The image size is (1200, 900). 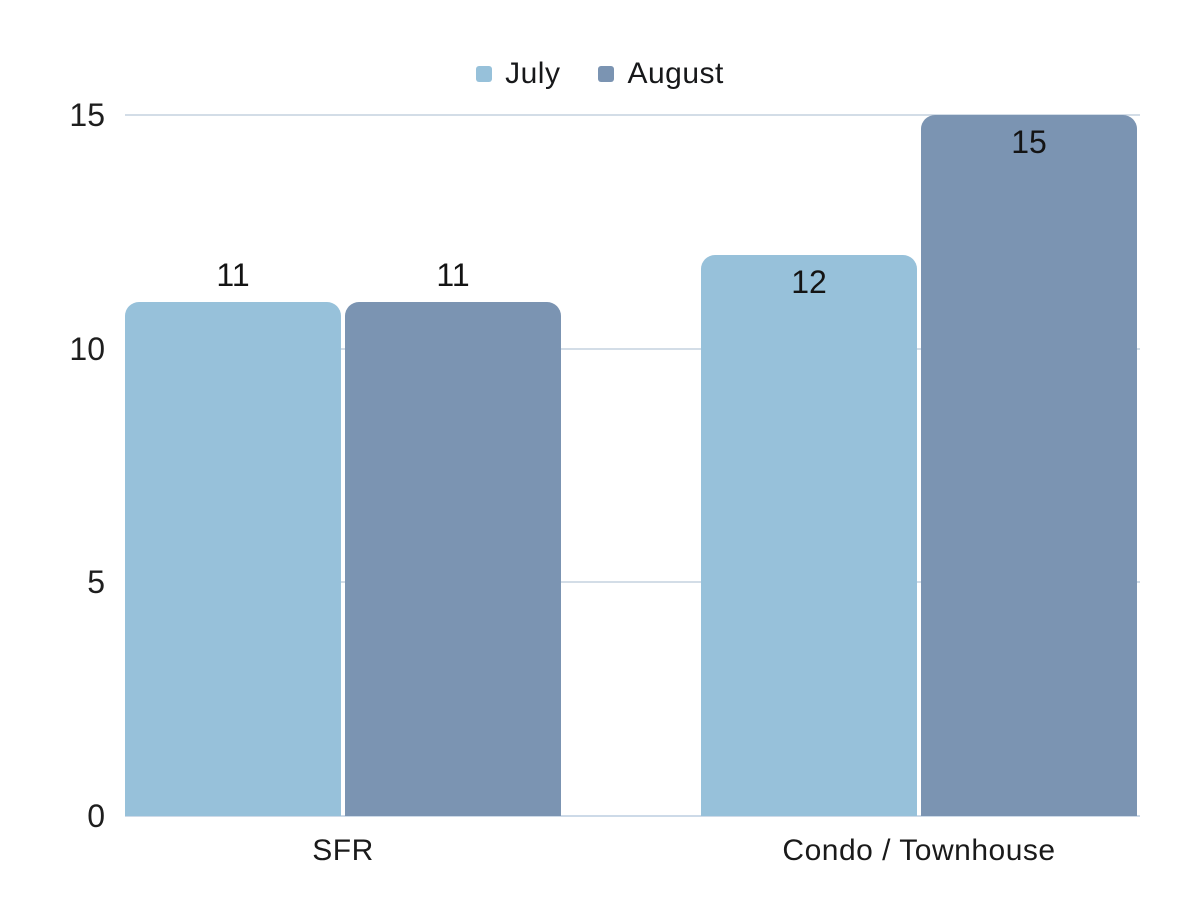 What do you see at coordinates (233, 558) in the screenshot?
I see `bar-july-sfr` at bounding box center [233, 558].